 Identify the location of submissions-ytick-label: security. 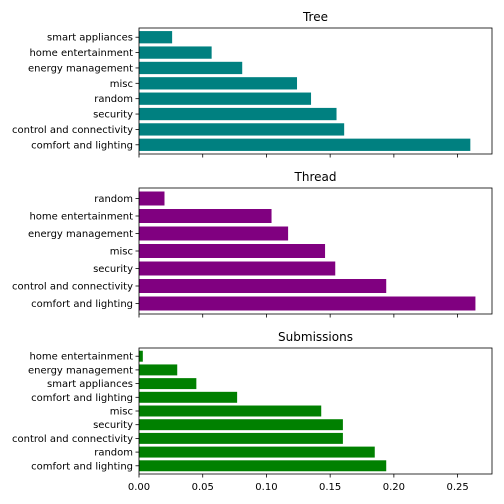
(113, 425).